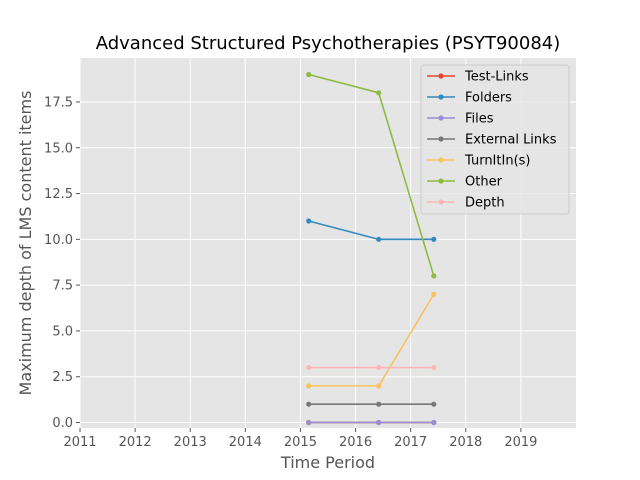 The width and height of the screenshot is (640, 480). I want to click on y-tick-label: 17.5, so click(58, 102).